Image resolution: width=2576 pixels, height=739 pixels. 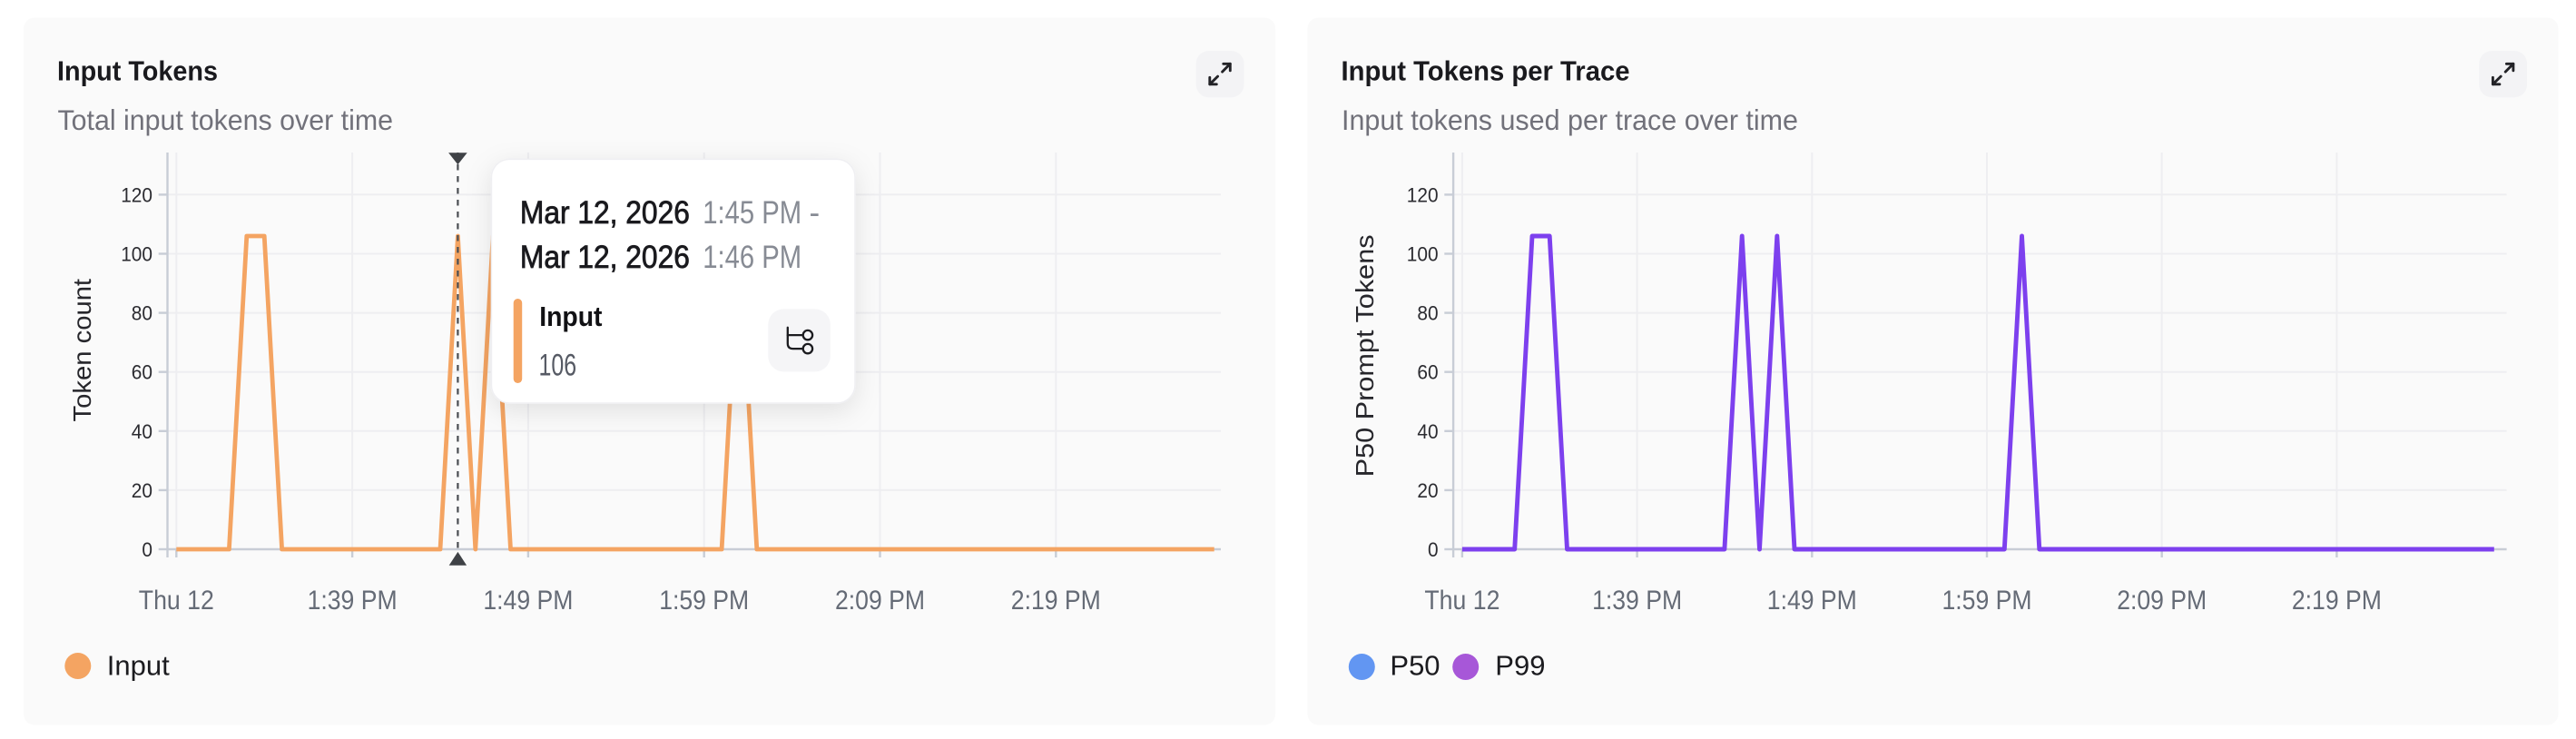 What do you see at coordinates (558, 365) in the screenshot?
I see `svg-text: 106` at bounding box center [558, 365].